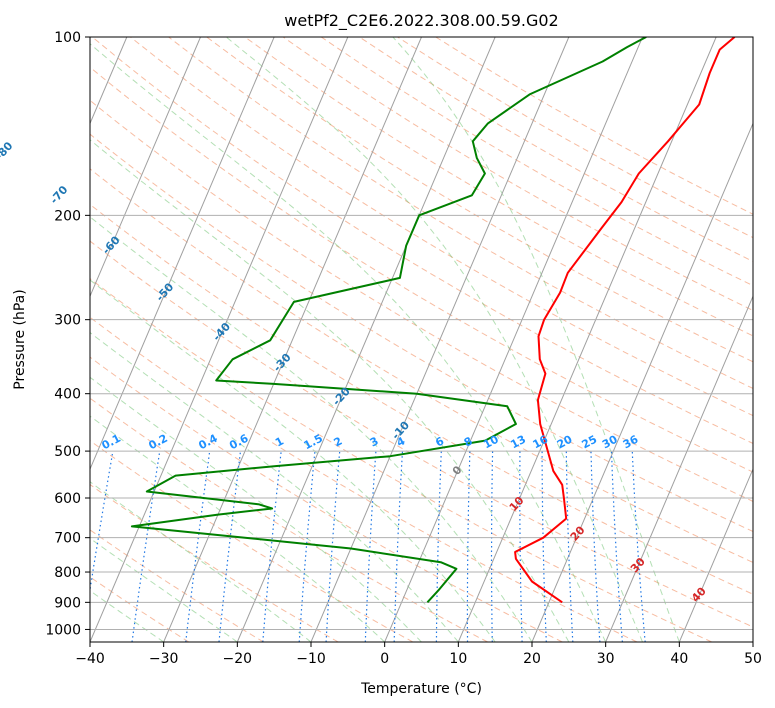 The image size is (775, 708). What do you see at coordinates (67, 321) in the screenshot?
I see `y-tick-label: 300` at bounding box center [67, 321].